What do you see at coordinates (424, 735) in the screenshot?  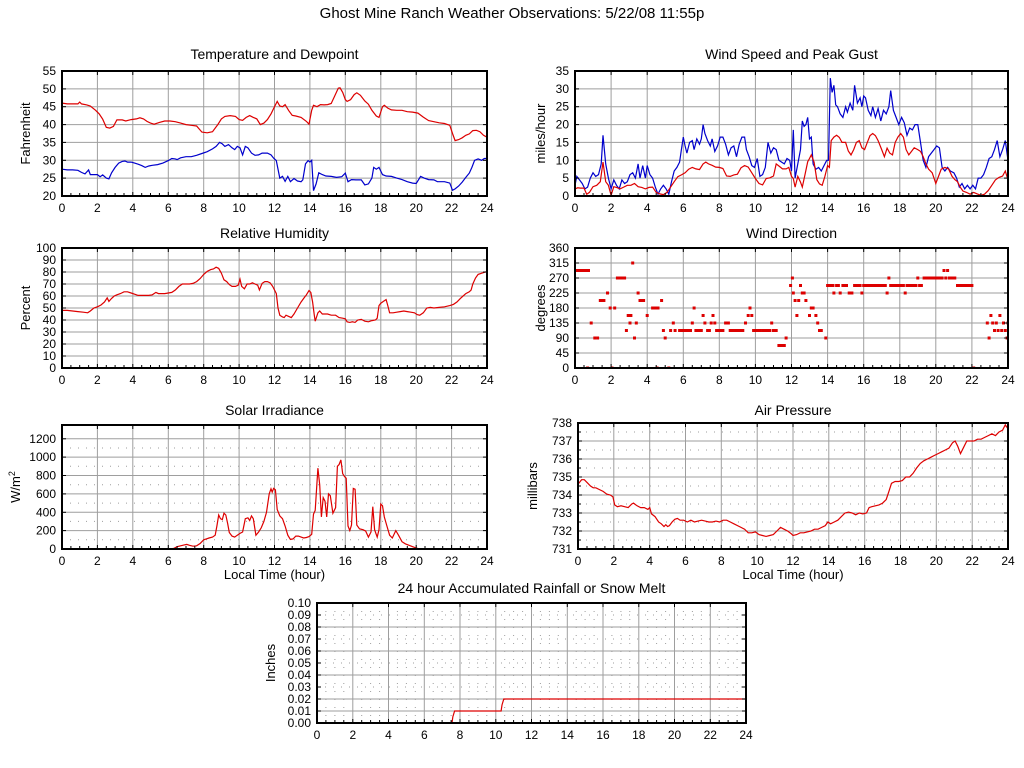 I see `x-tick-label: 6` at bounding box center [424, 735].